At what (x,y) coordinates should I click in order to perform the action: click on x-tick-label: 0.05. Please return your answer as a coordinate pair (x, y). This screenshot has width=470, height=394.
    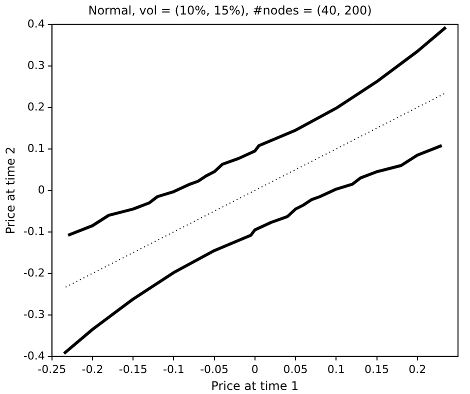
    Looking at the image, I should click on (295, 369).